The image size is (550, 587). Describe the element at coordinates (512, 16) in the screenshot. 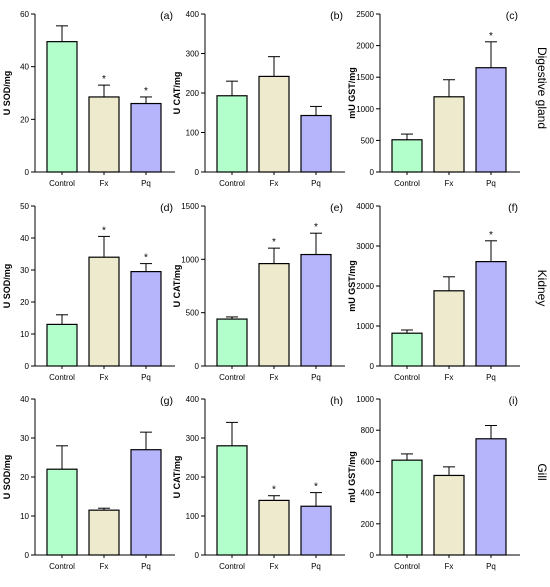

I see `panel-label: (c)` at that location.